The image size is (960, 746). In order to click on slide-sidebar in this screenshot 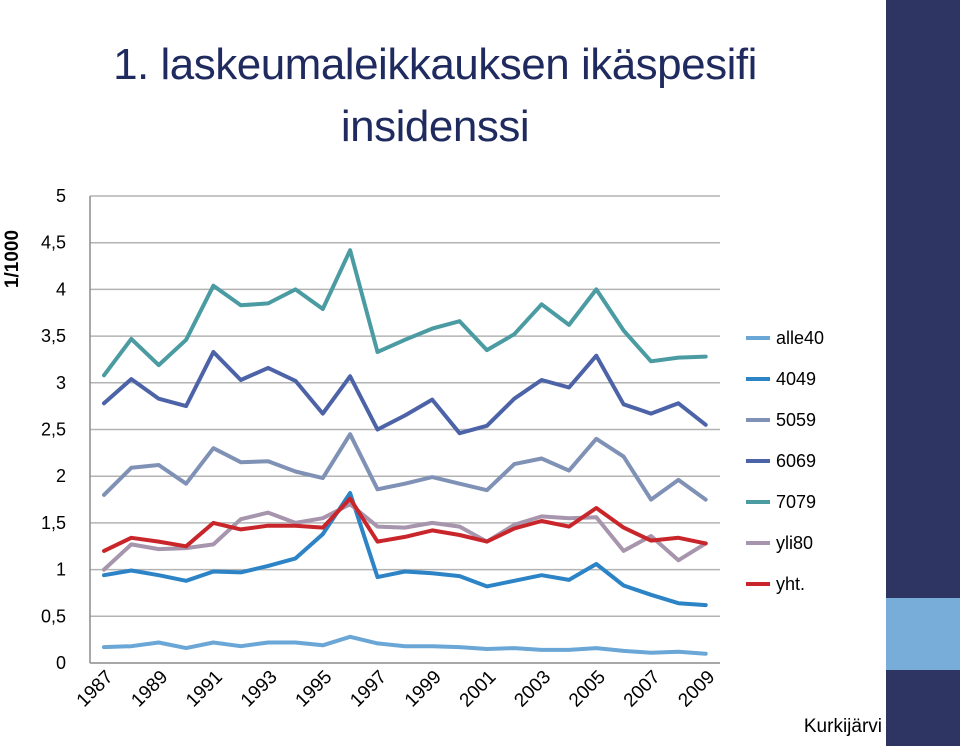, I will do `click(923, 373)`.